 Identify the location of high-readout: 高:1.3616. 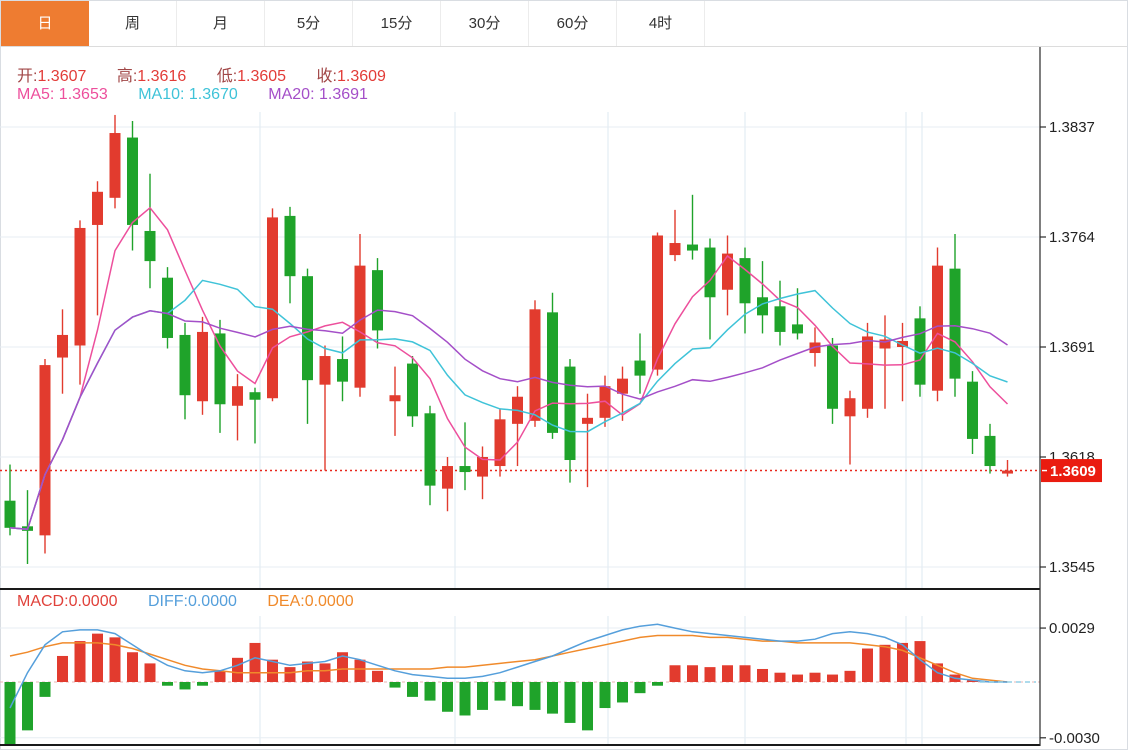
(151, 76).